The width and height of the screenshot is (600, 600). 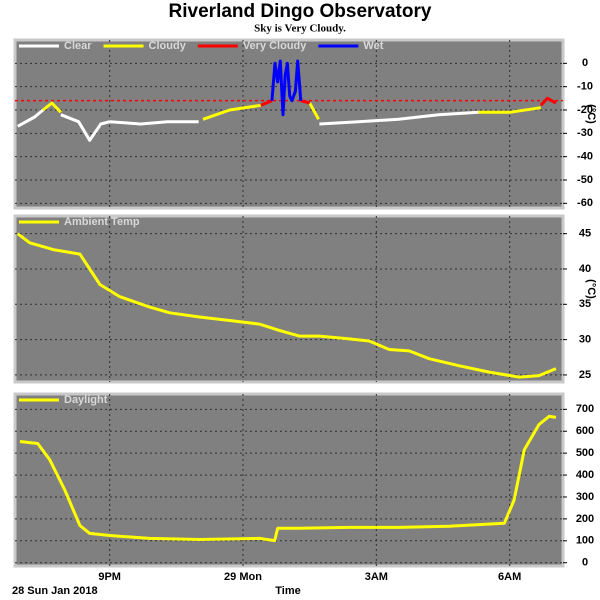 What do you see at coordinates (300, 11) in the screenshot?
I see `chart-title: Riverland Dingo Observatory` at bounding box center [300, 11].